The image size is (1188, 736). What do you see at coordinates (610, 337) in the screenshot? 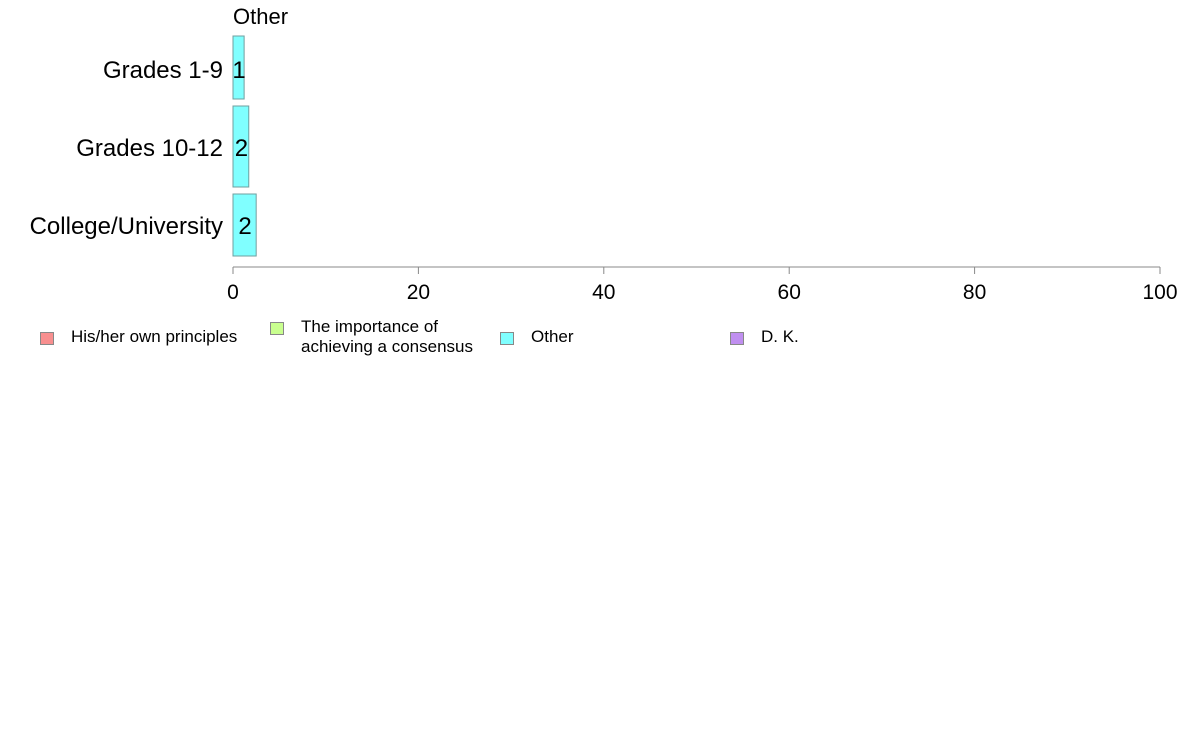
I see `legend-item-other: Other` at bounding box center [610, 337].